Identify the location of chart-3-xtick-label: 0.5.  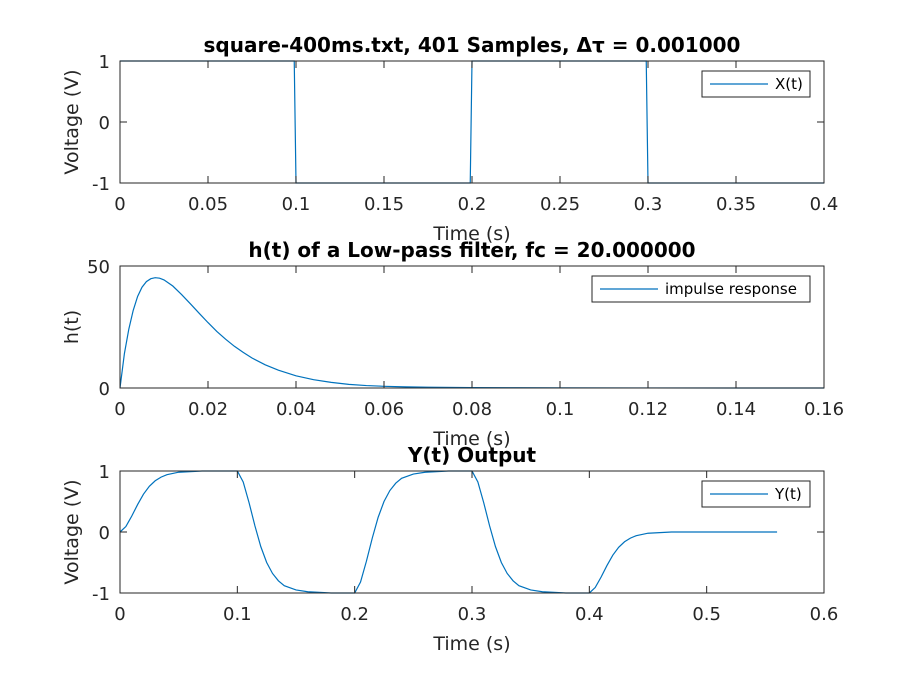
(706, 614).